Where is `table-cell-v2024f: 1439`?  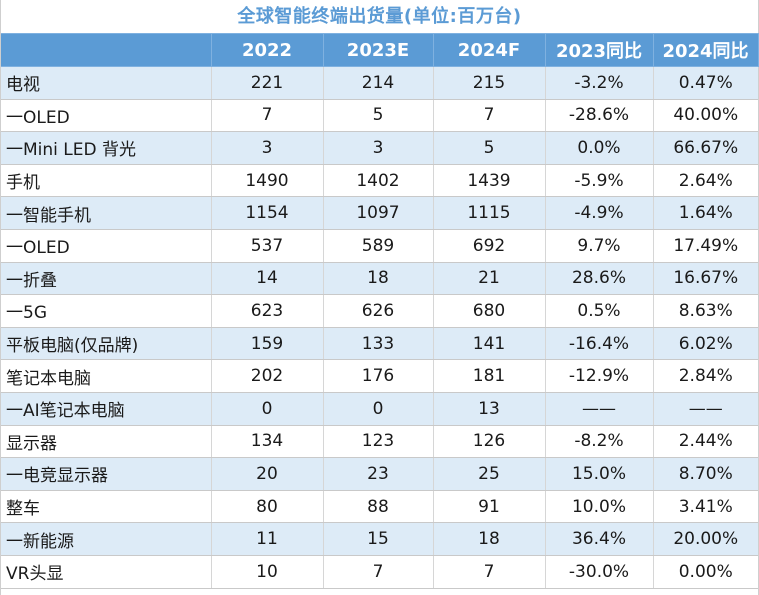 table-cell-v2024f: 1439 is located at coordinates (489, 181).